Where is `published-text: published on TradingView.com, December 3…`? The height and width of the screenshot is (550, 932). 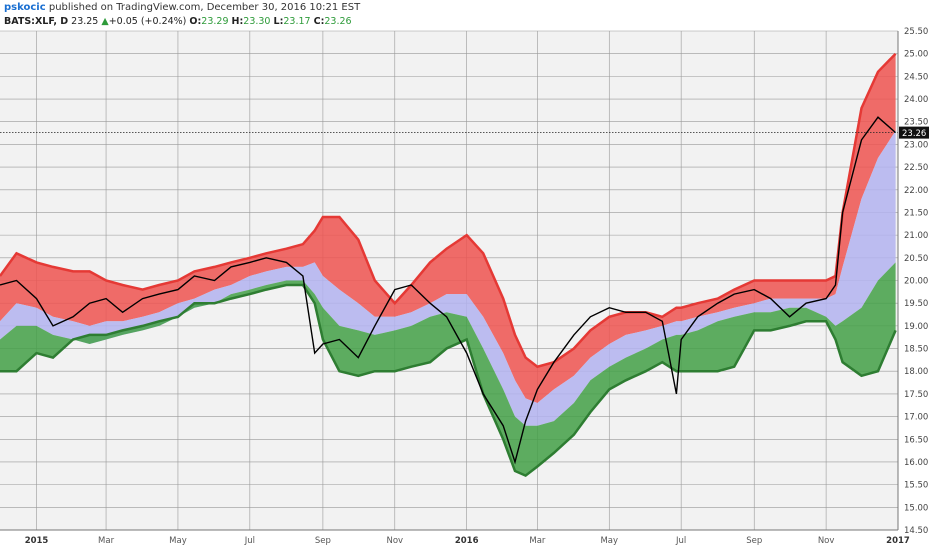 published-text: published on TradingView.com, December 3… is located at coordinates (204, 7).